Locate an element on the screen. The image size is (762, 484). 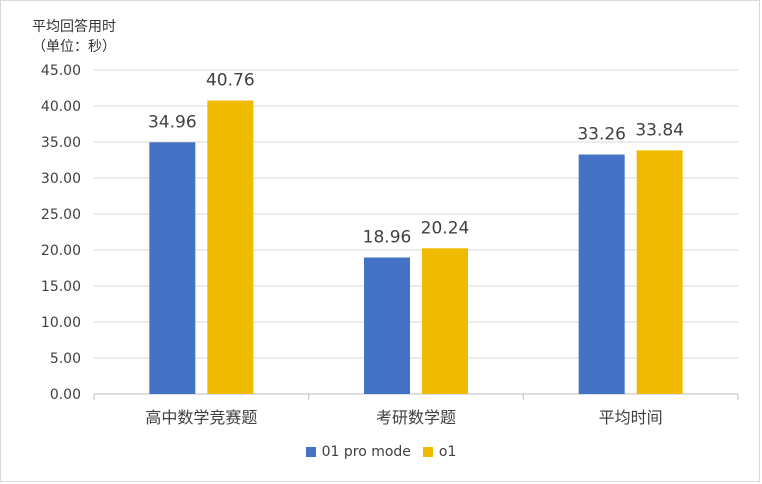
x-category-label: 考研数学题 is located at coordinates (416, 417).